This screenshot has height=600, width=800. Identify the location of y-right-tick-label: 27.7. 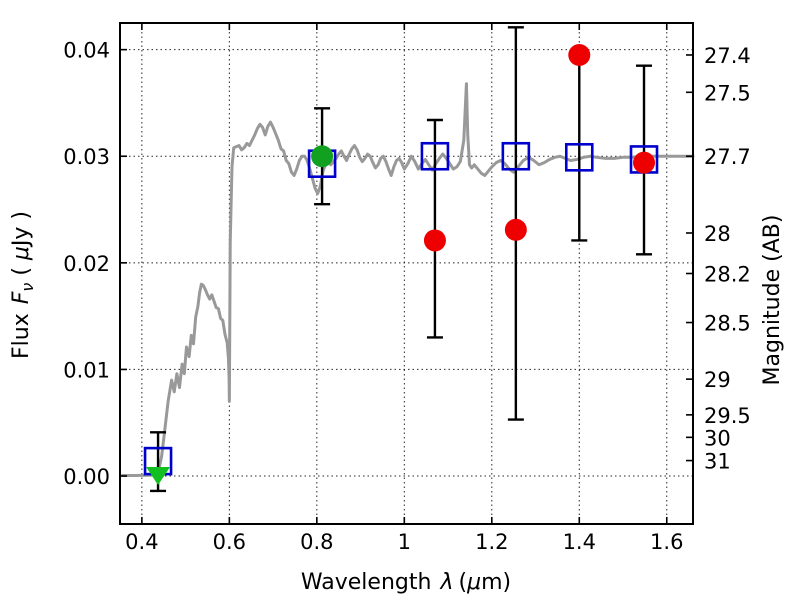
(727, 157).